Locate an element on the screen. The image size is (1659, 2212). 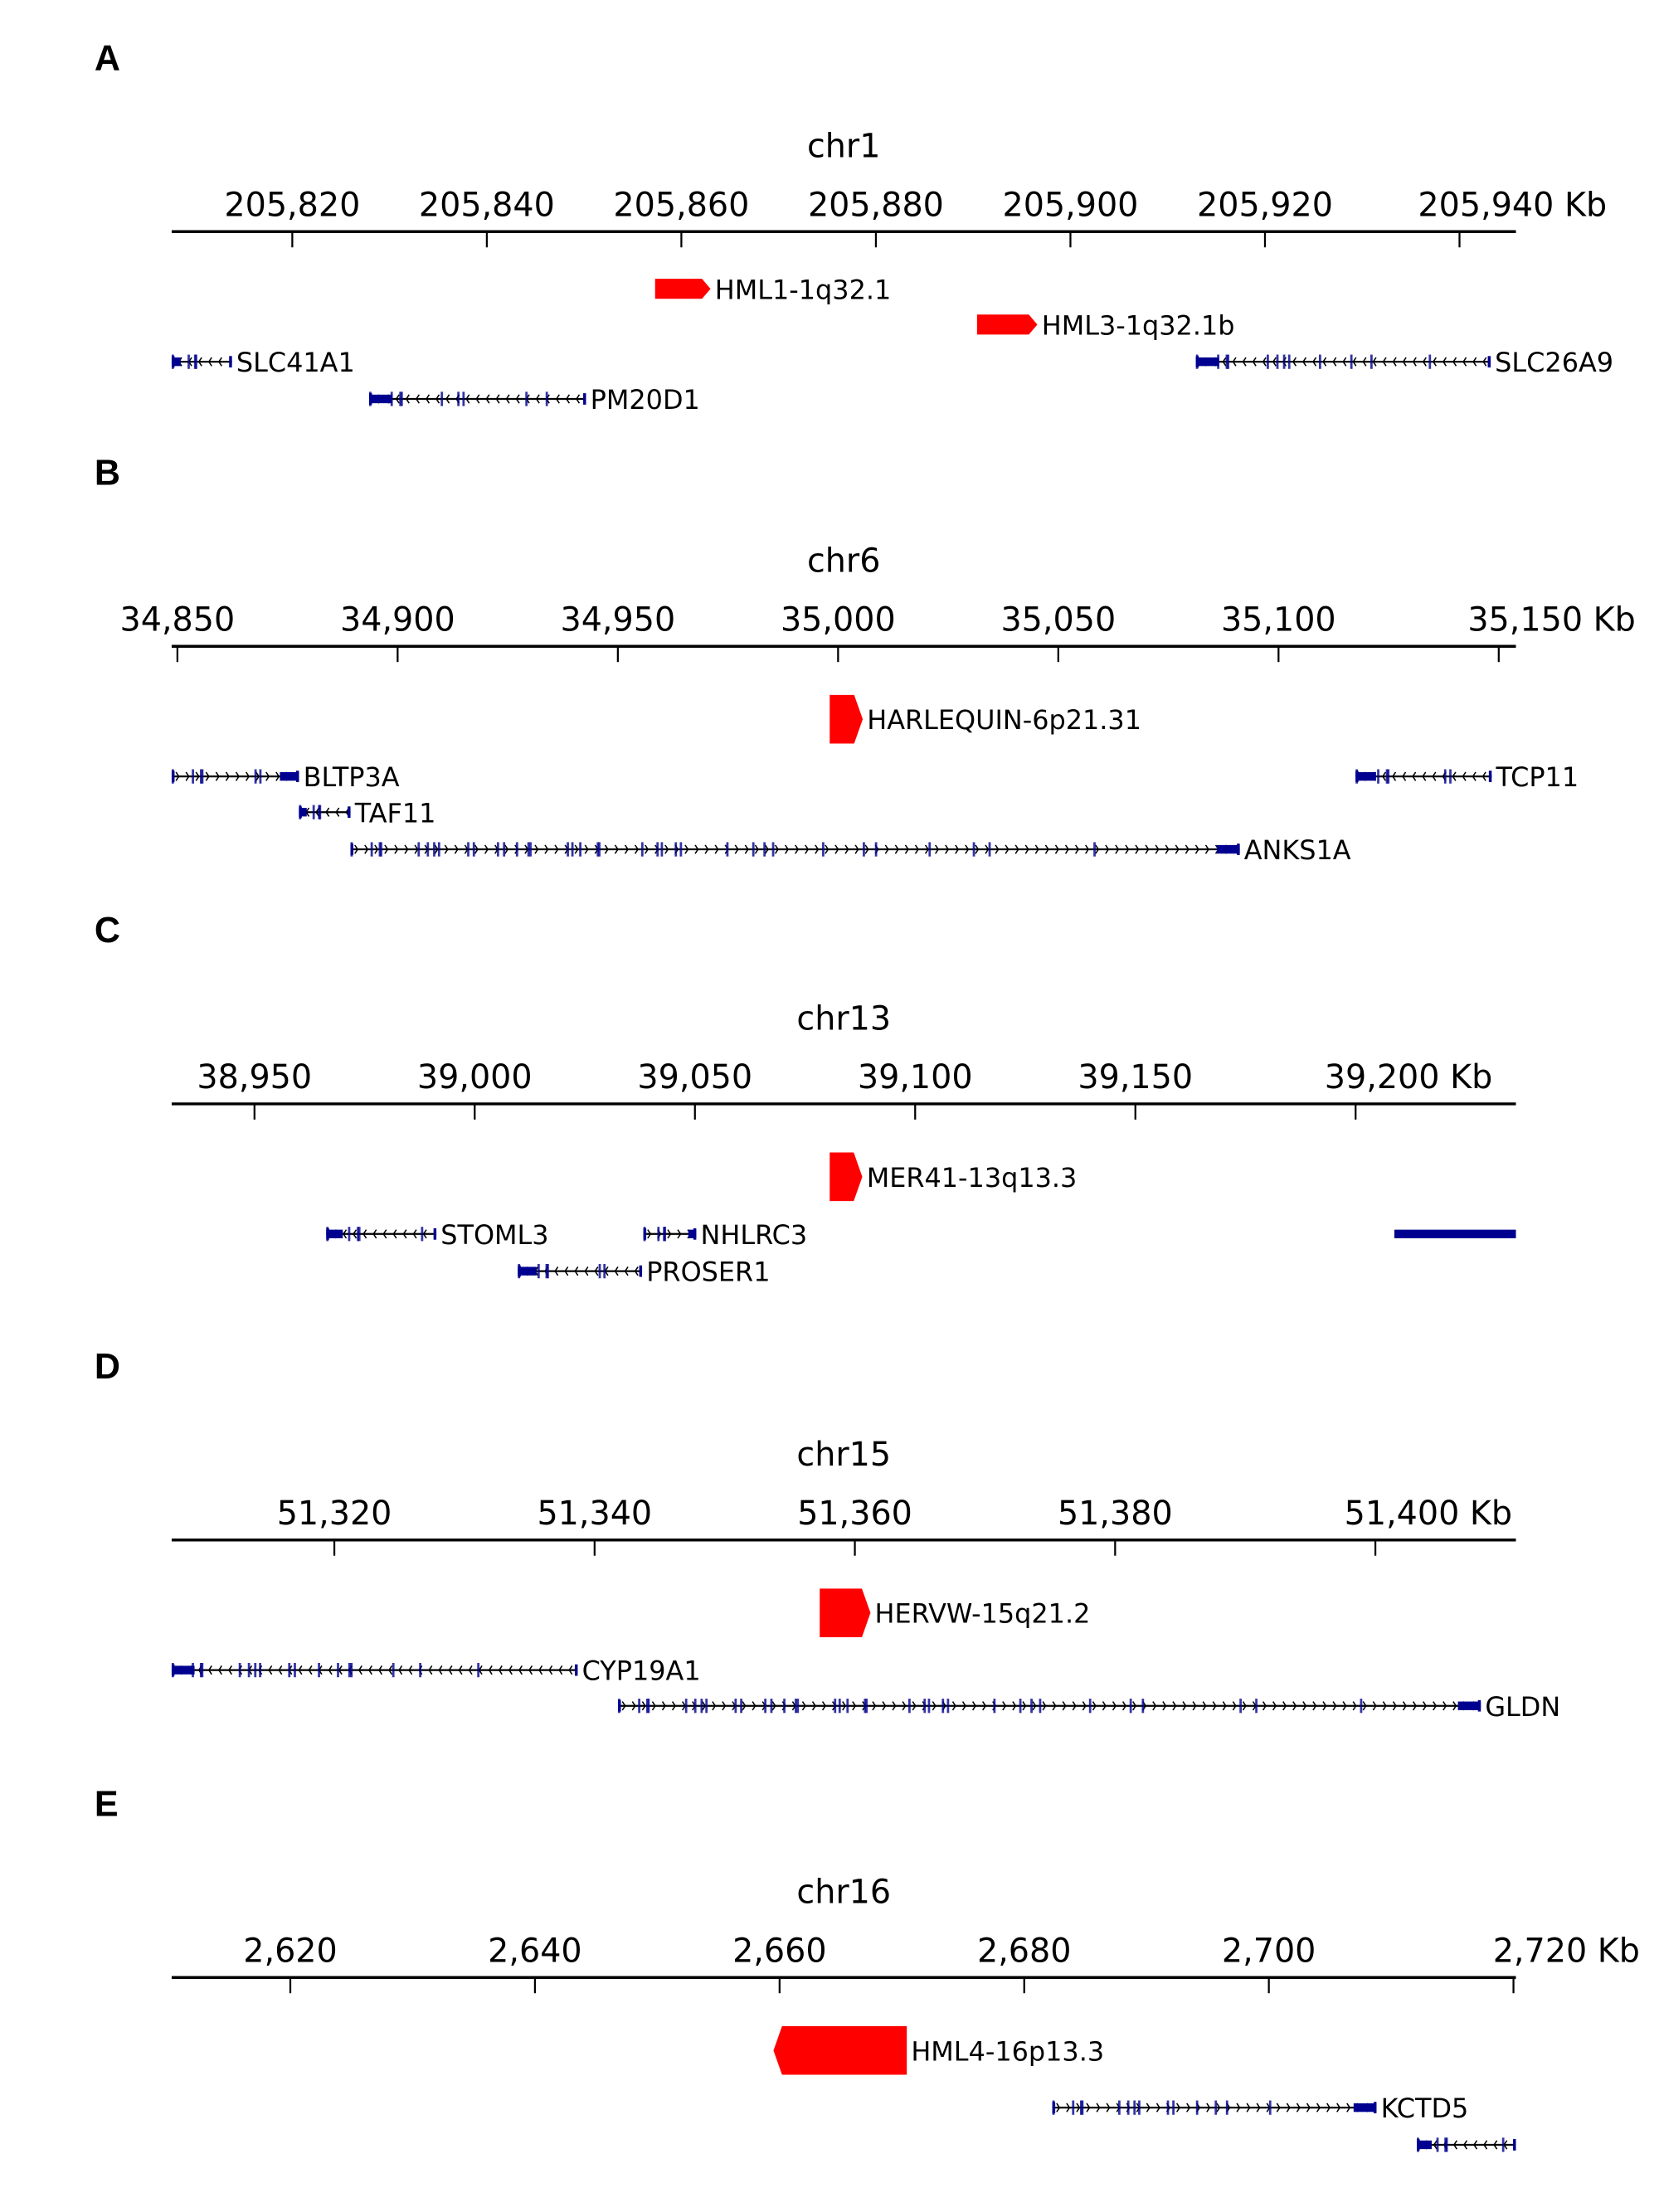
tick-label: 205,880 is located at coordinates (876, 205).